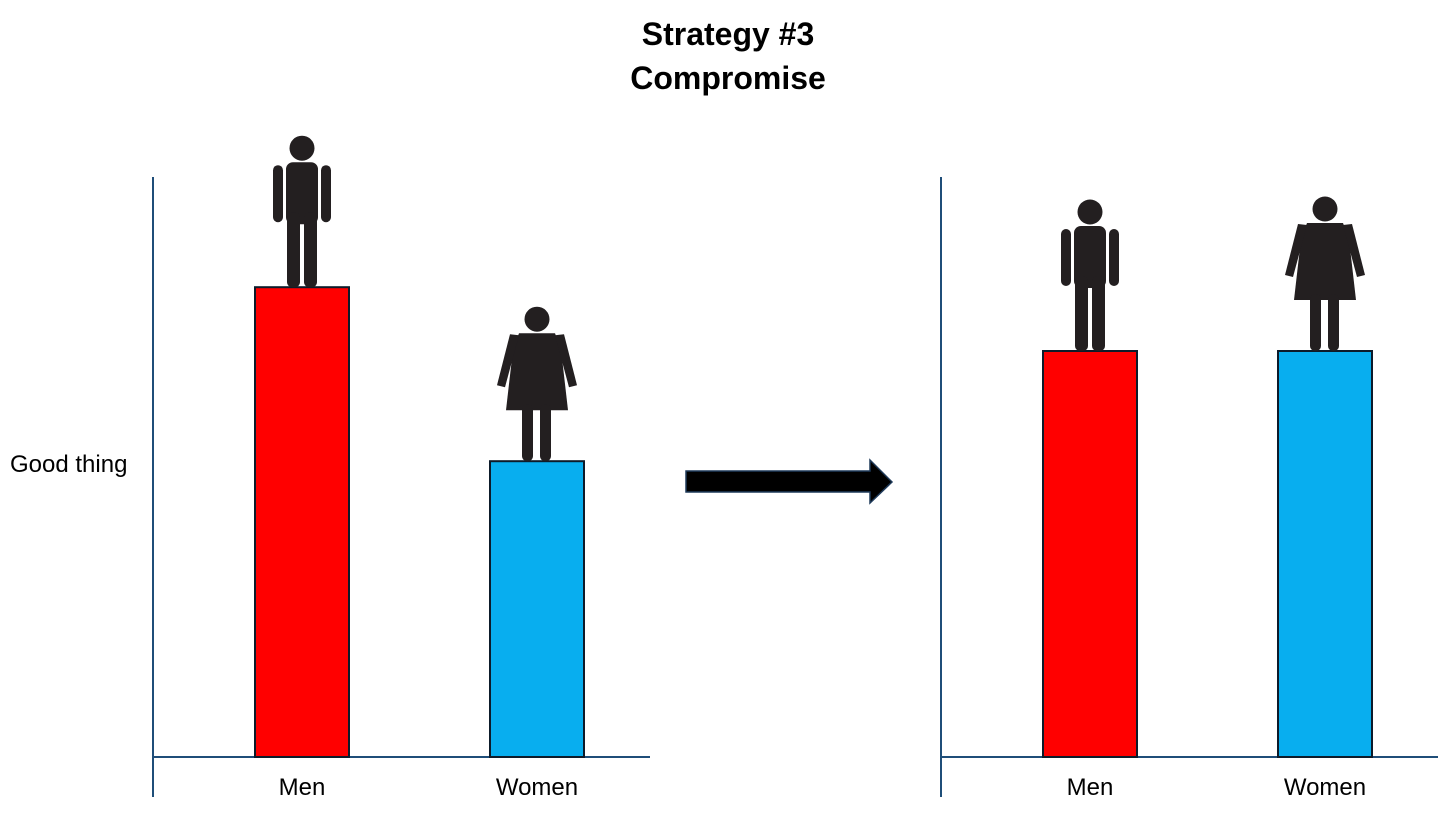 The width and height of the screenshot is (1456, 818). I want to click on transition-arrow-icon, so click(789, 481).